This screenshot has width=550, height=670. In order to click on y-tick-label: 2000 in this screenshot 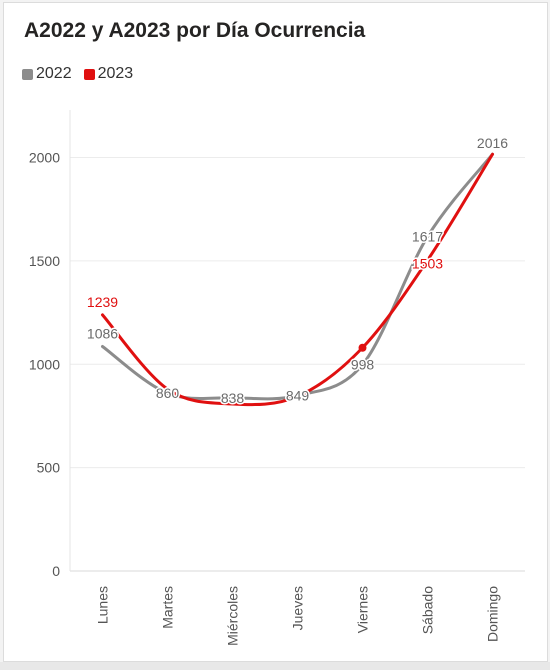, I will do `click(44, 158)`.